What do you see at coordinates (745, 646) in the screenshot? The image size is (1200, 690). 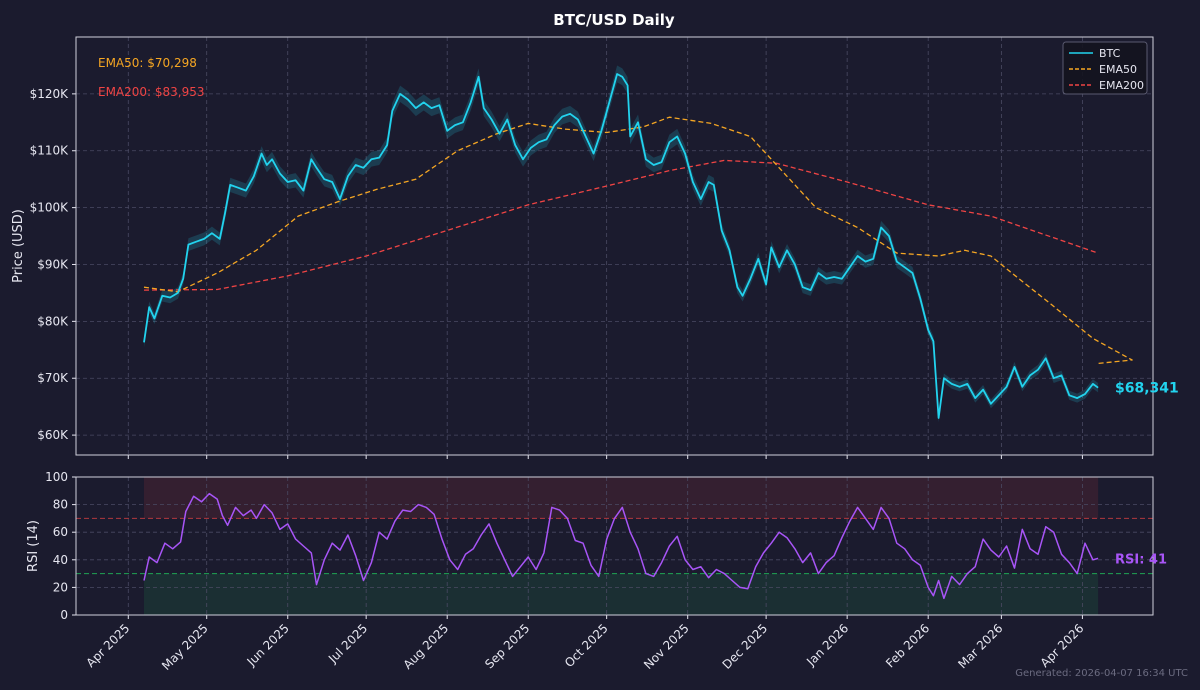 I see `x-tick-label: Dec 2025` at bounding box center [745, 646].